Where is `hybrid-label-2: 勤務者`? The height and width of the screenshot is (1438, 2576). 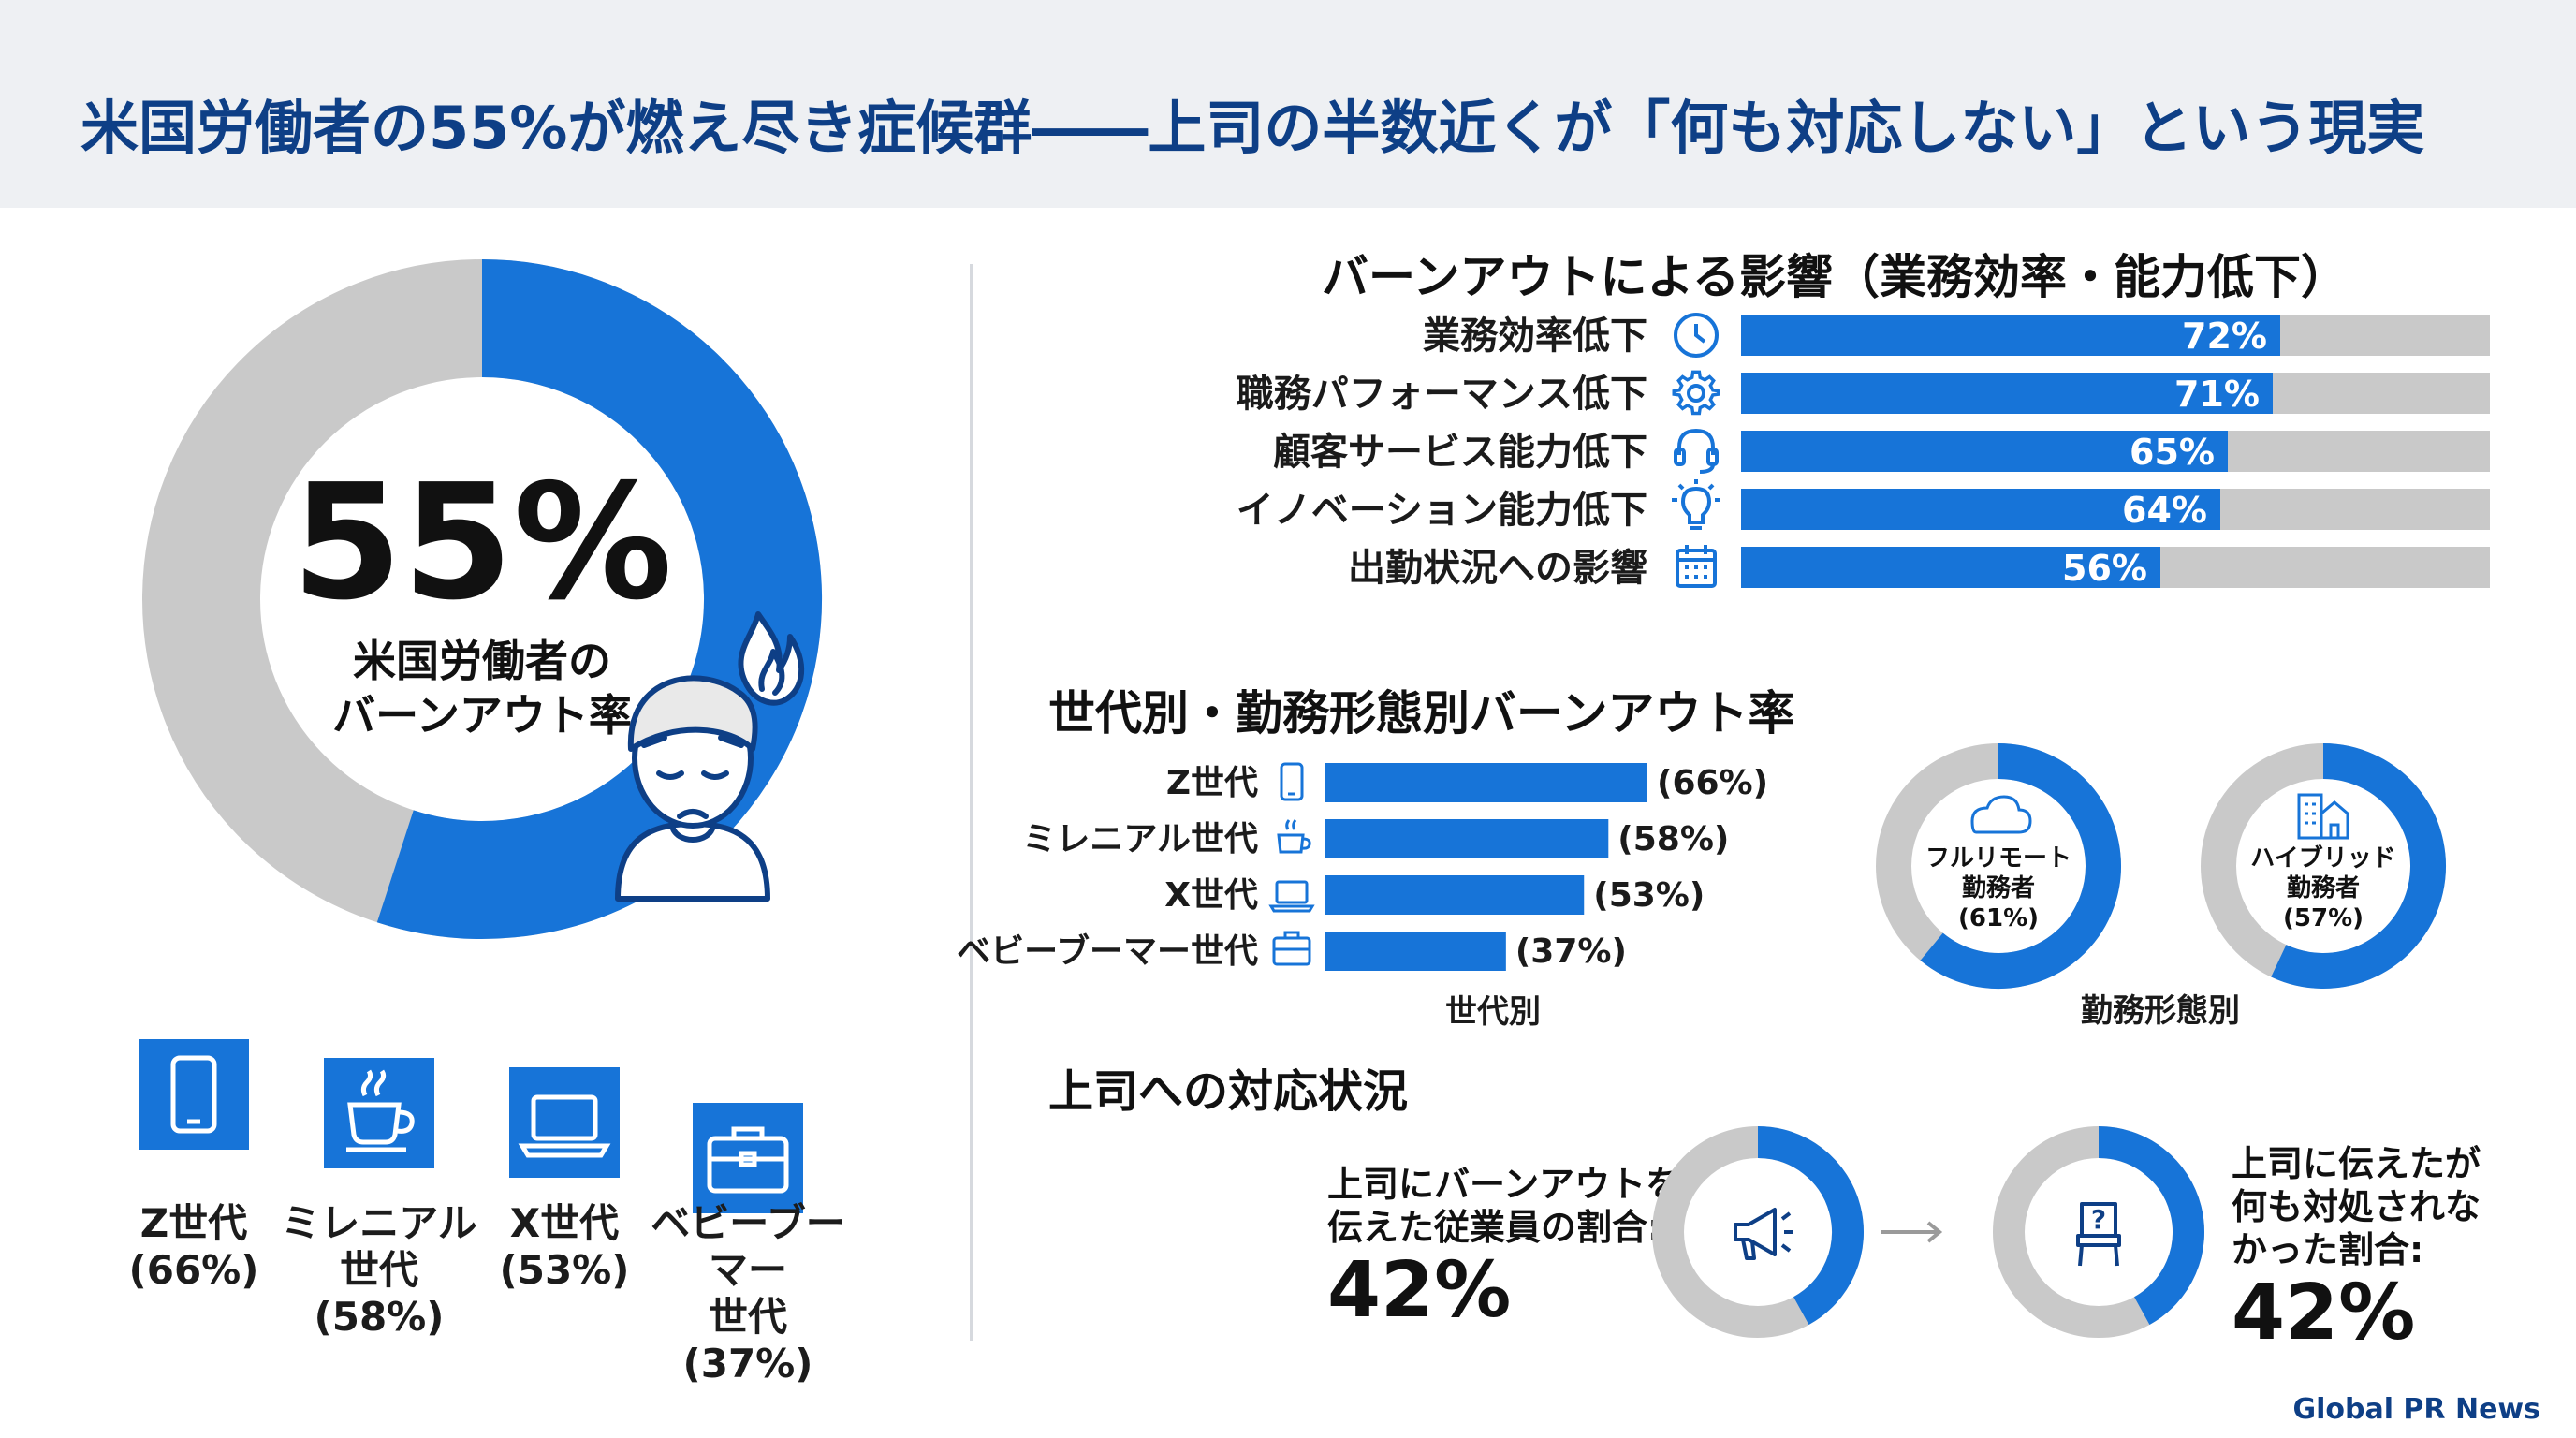 hybrid-label-2: 勤務者 is located at coordinates (2323, 888).